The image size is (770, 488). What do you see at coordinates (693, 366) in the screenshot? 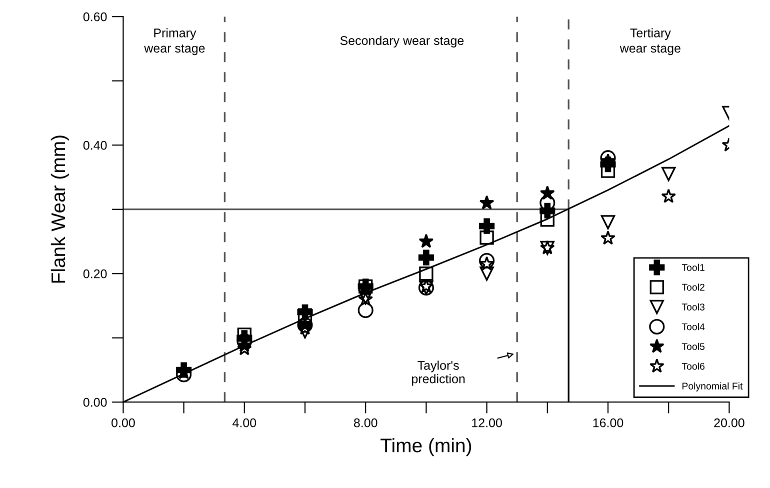
I see `legend-label: Tool6` at bounding box center [693, 366].